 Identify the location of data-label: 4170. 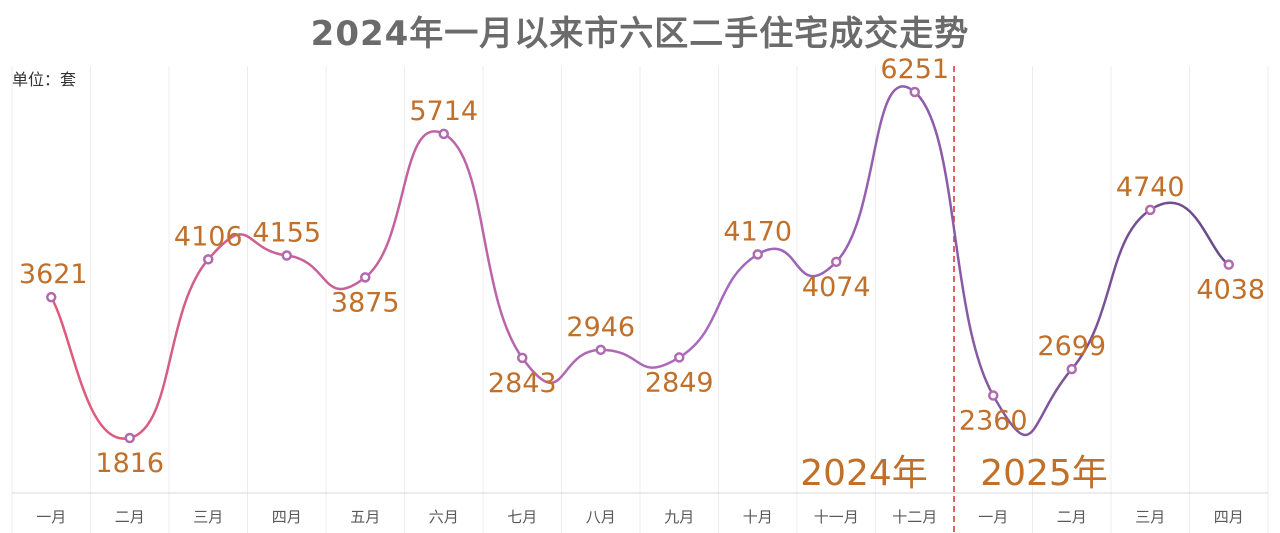
(757, 231).